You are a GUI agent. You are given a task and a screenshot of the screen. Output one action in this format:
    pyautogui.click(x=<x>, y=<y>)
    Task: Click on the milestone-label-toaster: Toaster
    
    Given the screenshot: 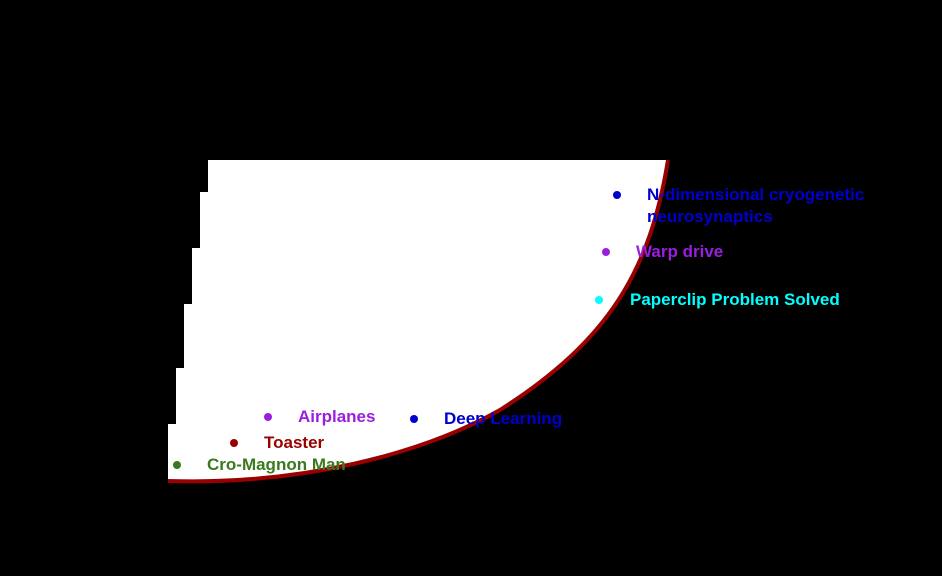 What is the action you would take?
    pyautogui.click(x=294, y=442)
    